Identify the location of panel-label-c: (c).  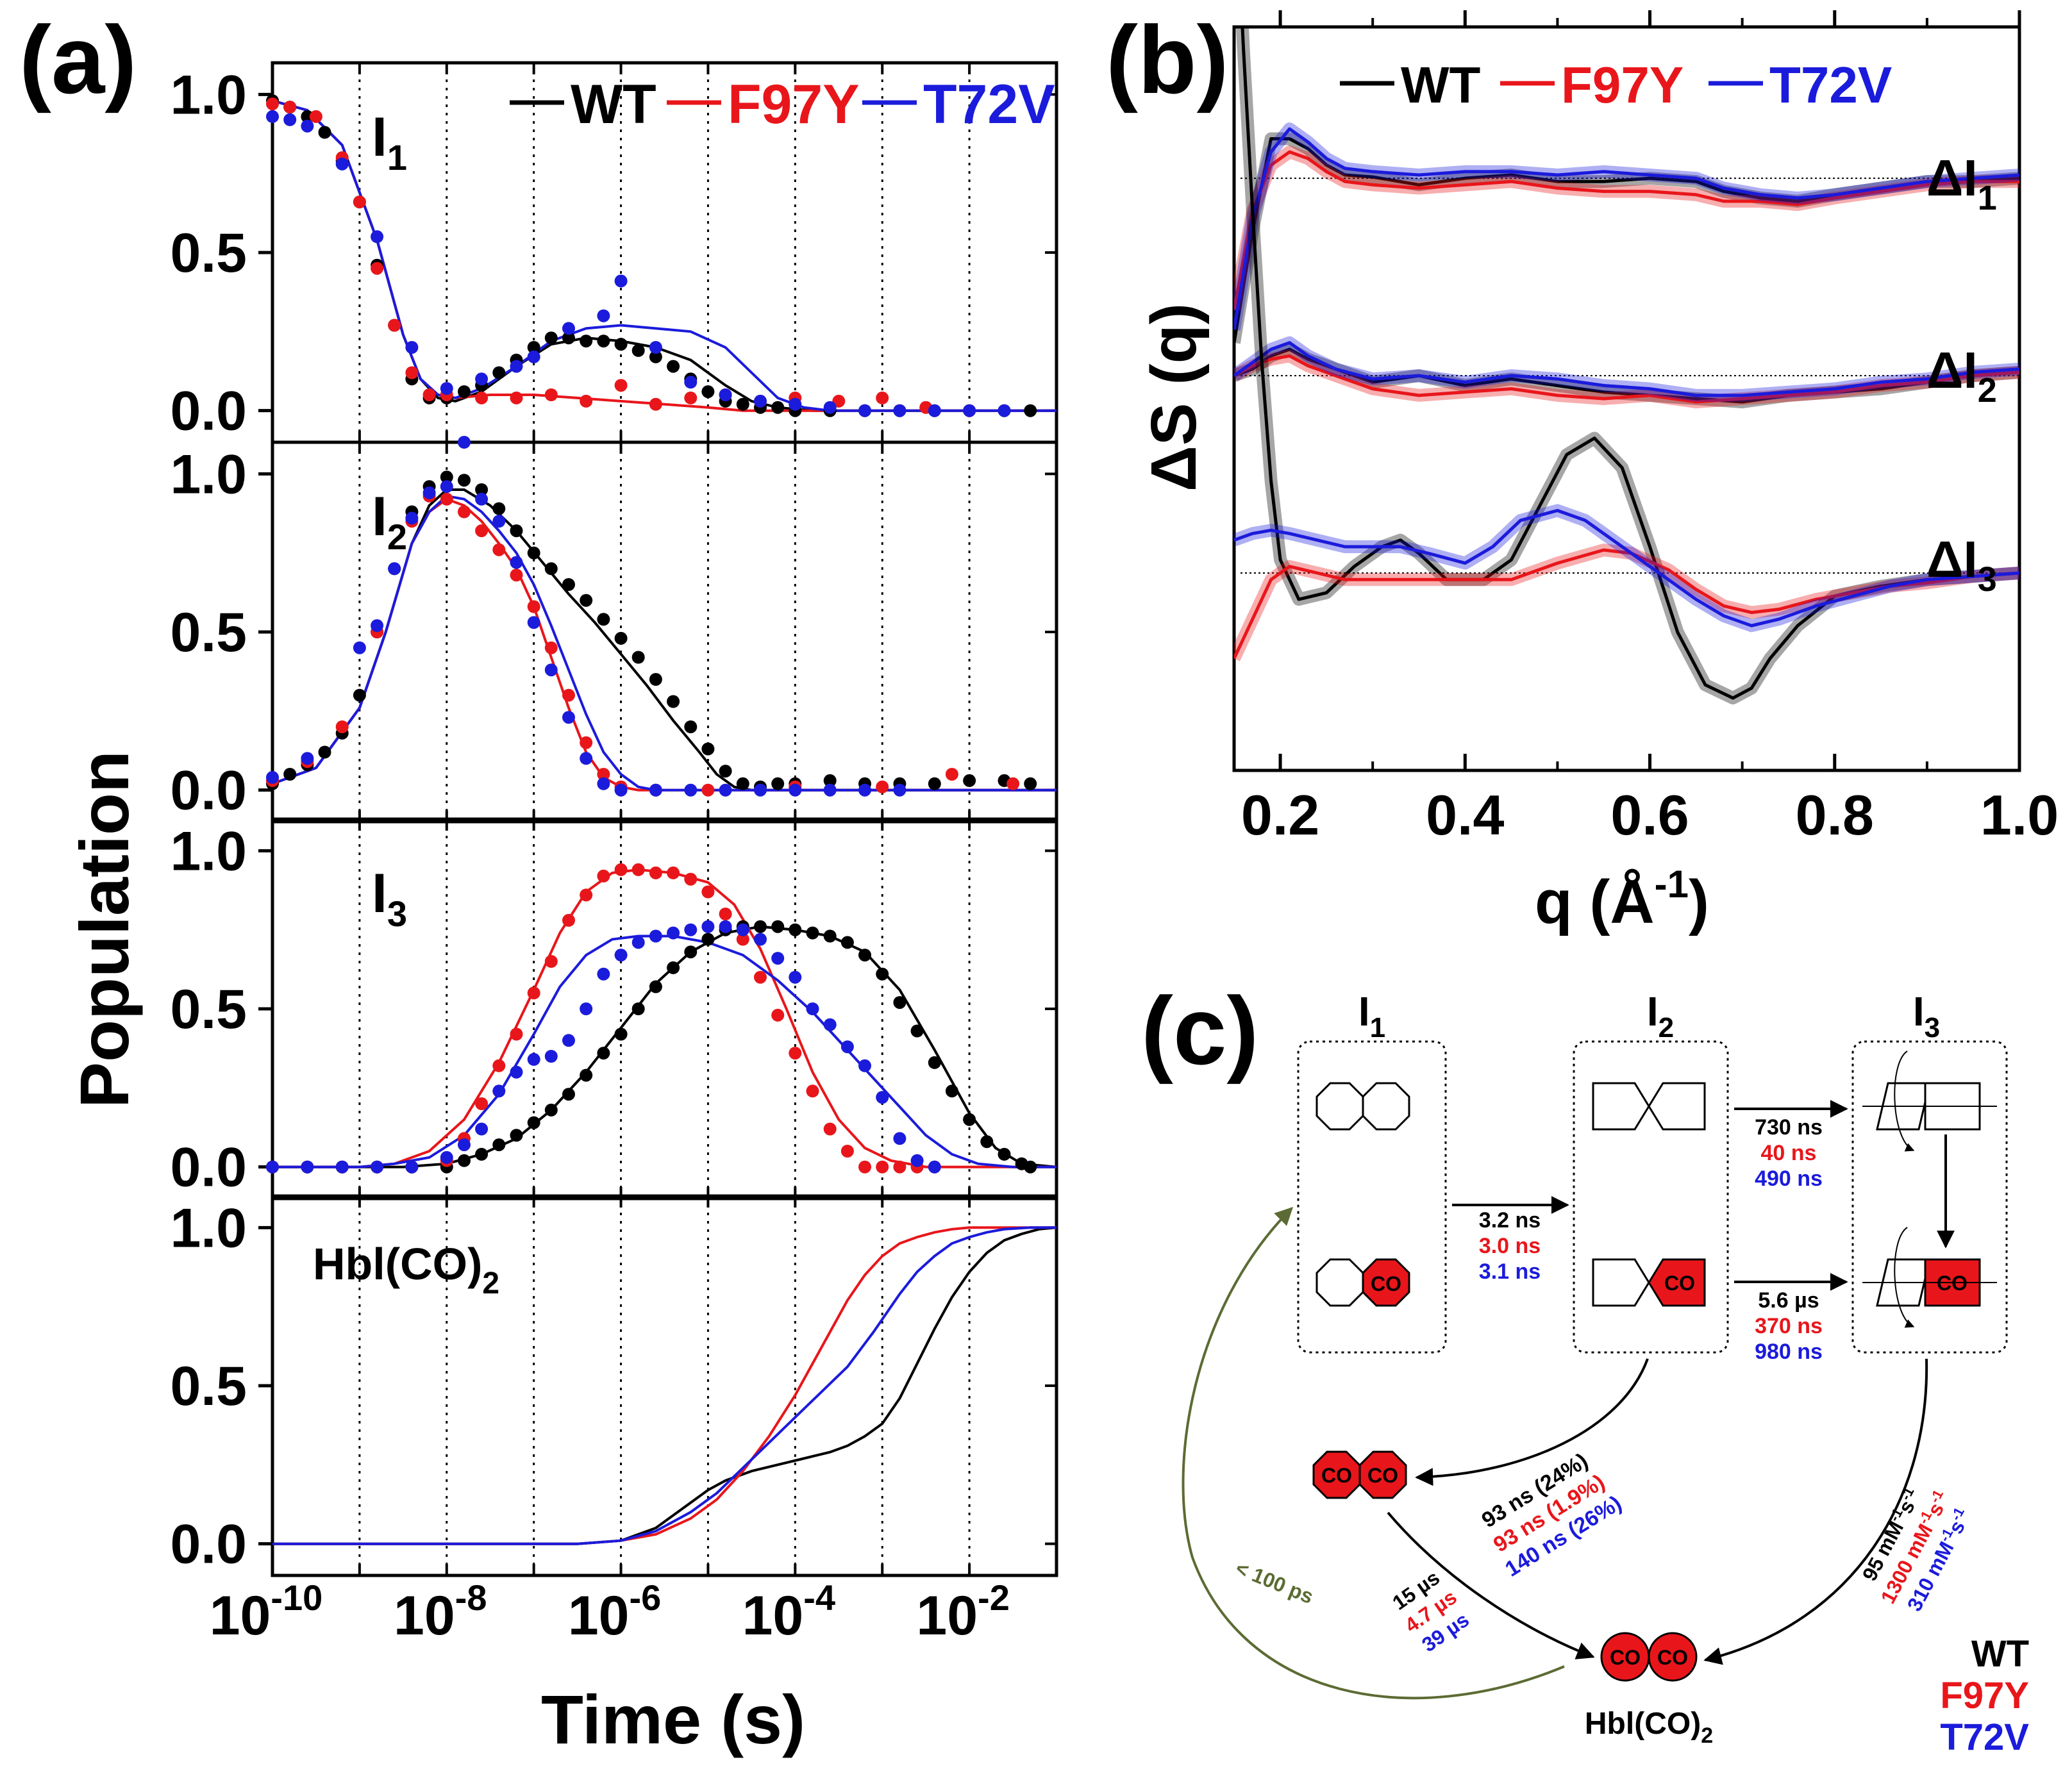
(1199, 1030).